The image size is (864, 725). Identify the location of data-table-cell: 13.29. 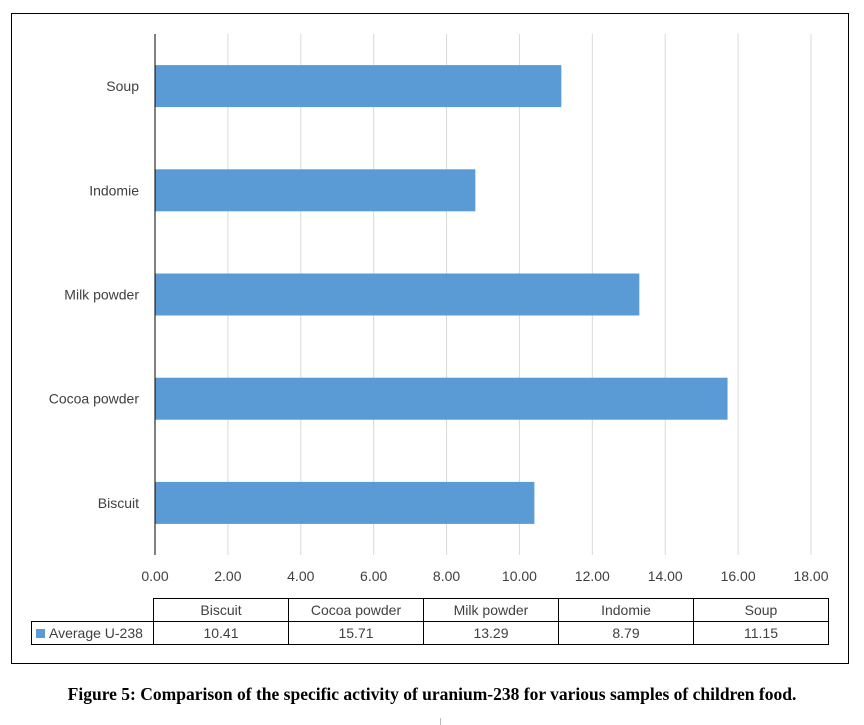
(491, 633).